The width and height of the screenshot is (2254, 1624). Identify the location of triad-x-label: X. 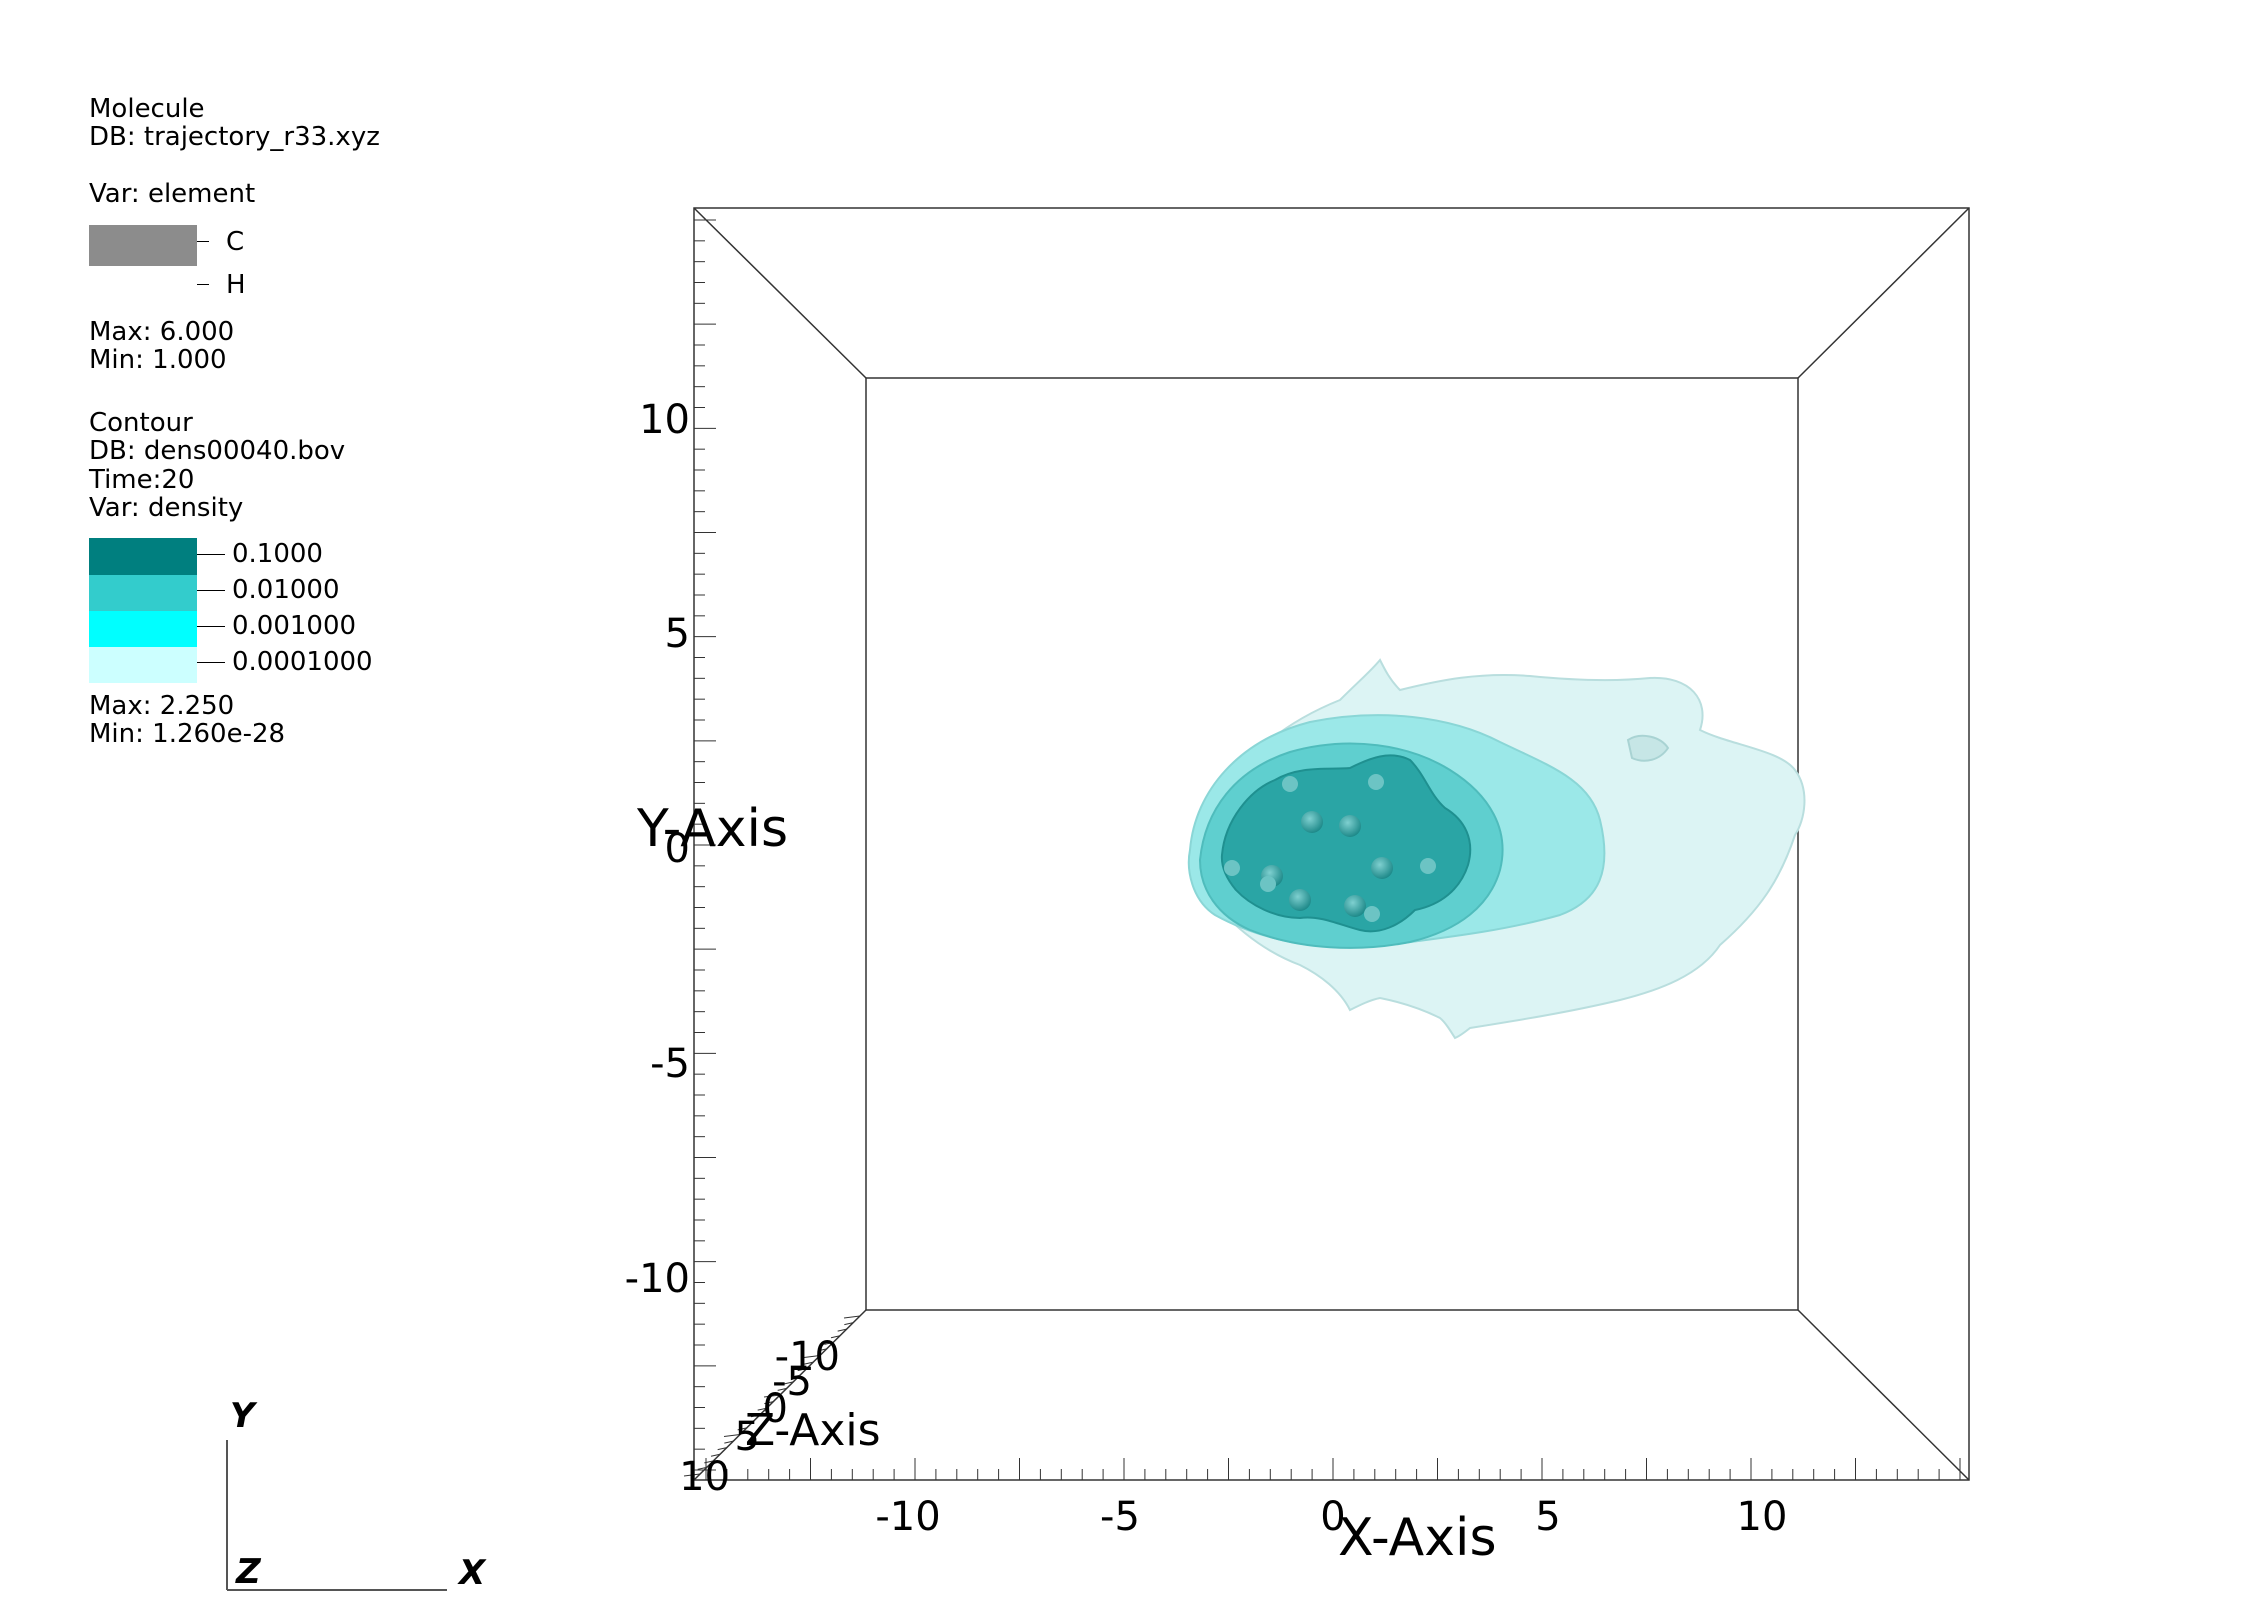
(472, 1573).